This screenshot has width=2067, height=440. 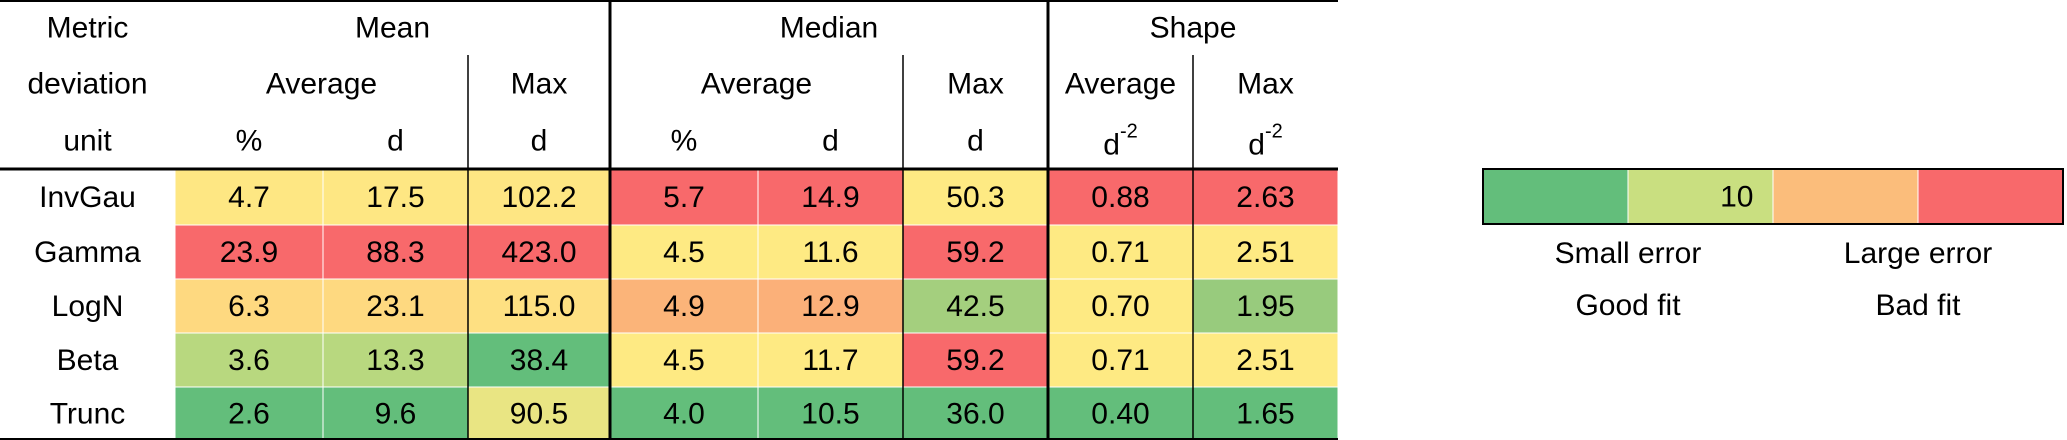 I want to click on cell: 23.1, so click(x=395, y=306).